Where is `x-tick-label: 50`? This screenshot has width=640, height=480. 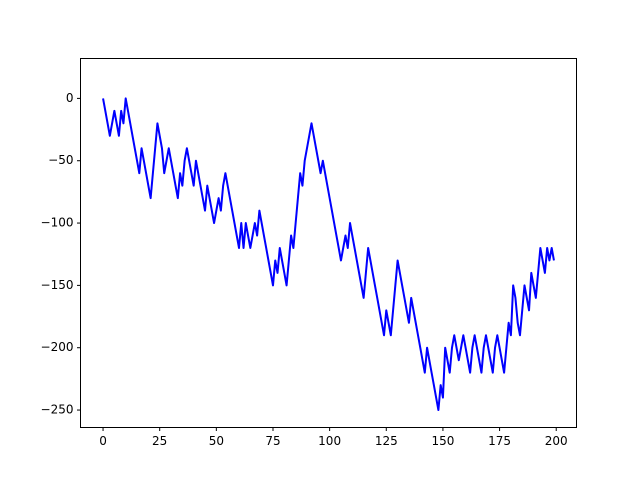
x-tick-label: 50 is located at coordinates (216, 441).